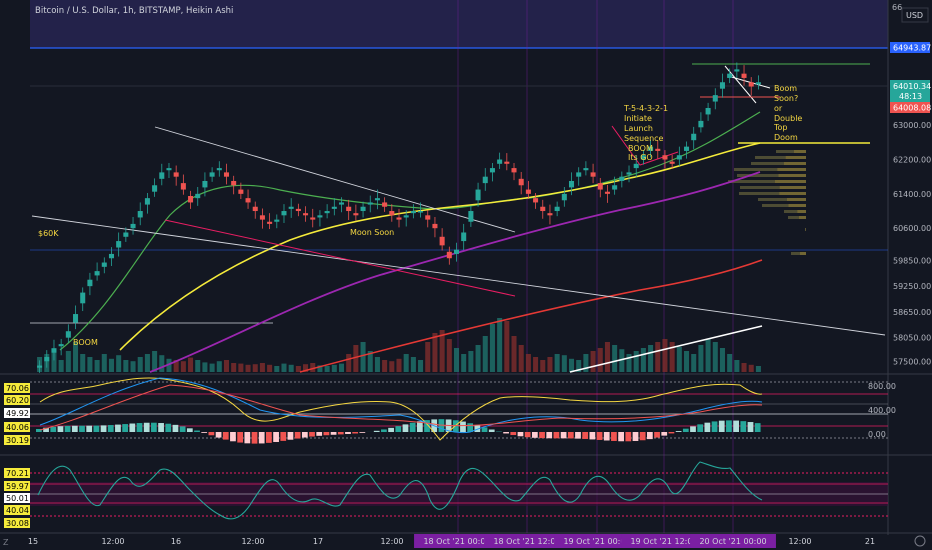  What do you see at coordinates (915, 15) in the screenshot?
I see `currency-button` at bounding box center [915, 15].